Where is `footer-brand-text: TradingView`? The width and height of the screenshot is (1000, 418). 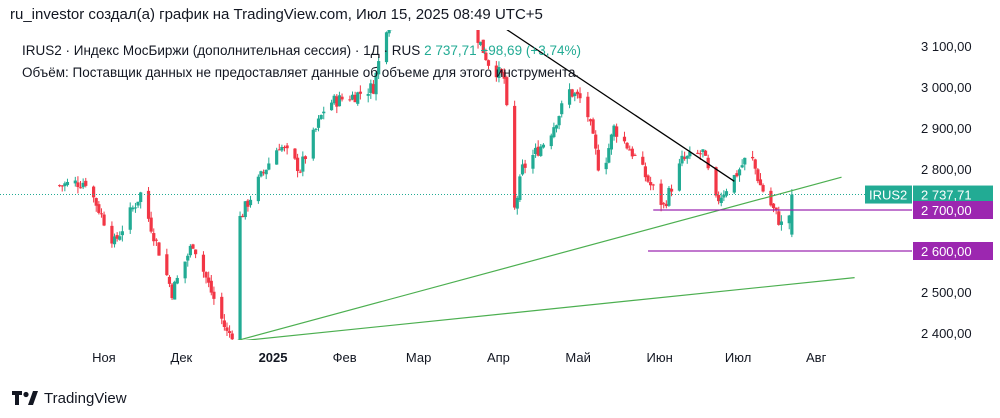 footer-brand-text: TradingView is located at coordinates (85, 398).